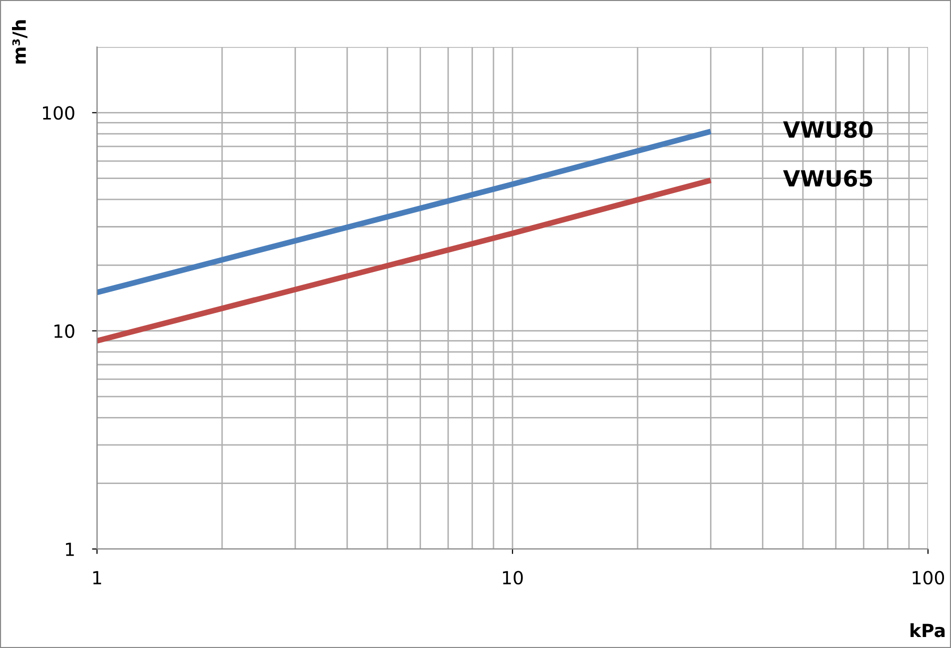 The height and width of the screenshot is (648, 951). Describe the element at coordinates (828, 129) in the screenshot. I see `text: VWU80` at that location.